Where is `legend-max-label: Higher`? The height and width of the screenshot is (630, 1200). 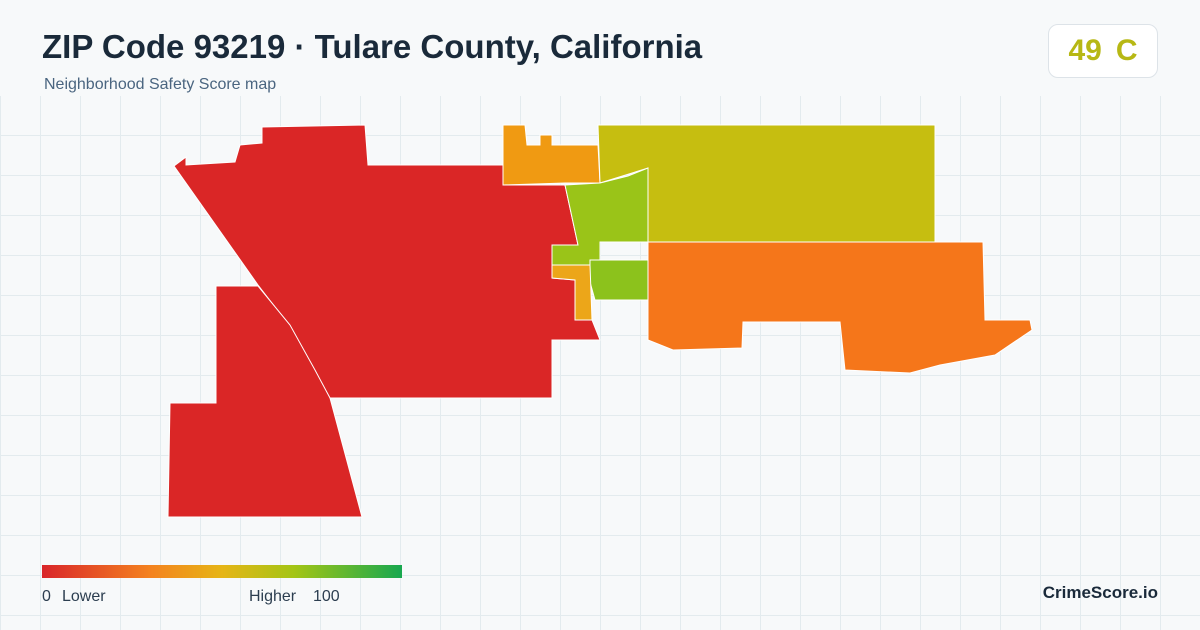
legend-max-label: Higher is located at coordinates (273, 596).